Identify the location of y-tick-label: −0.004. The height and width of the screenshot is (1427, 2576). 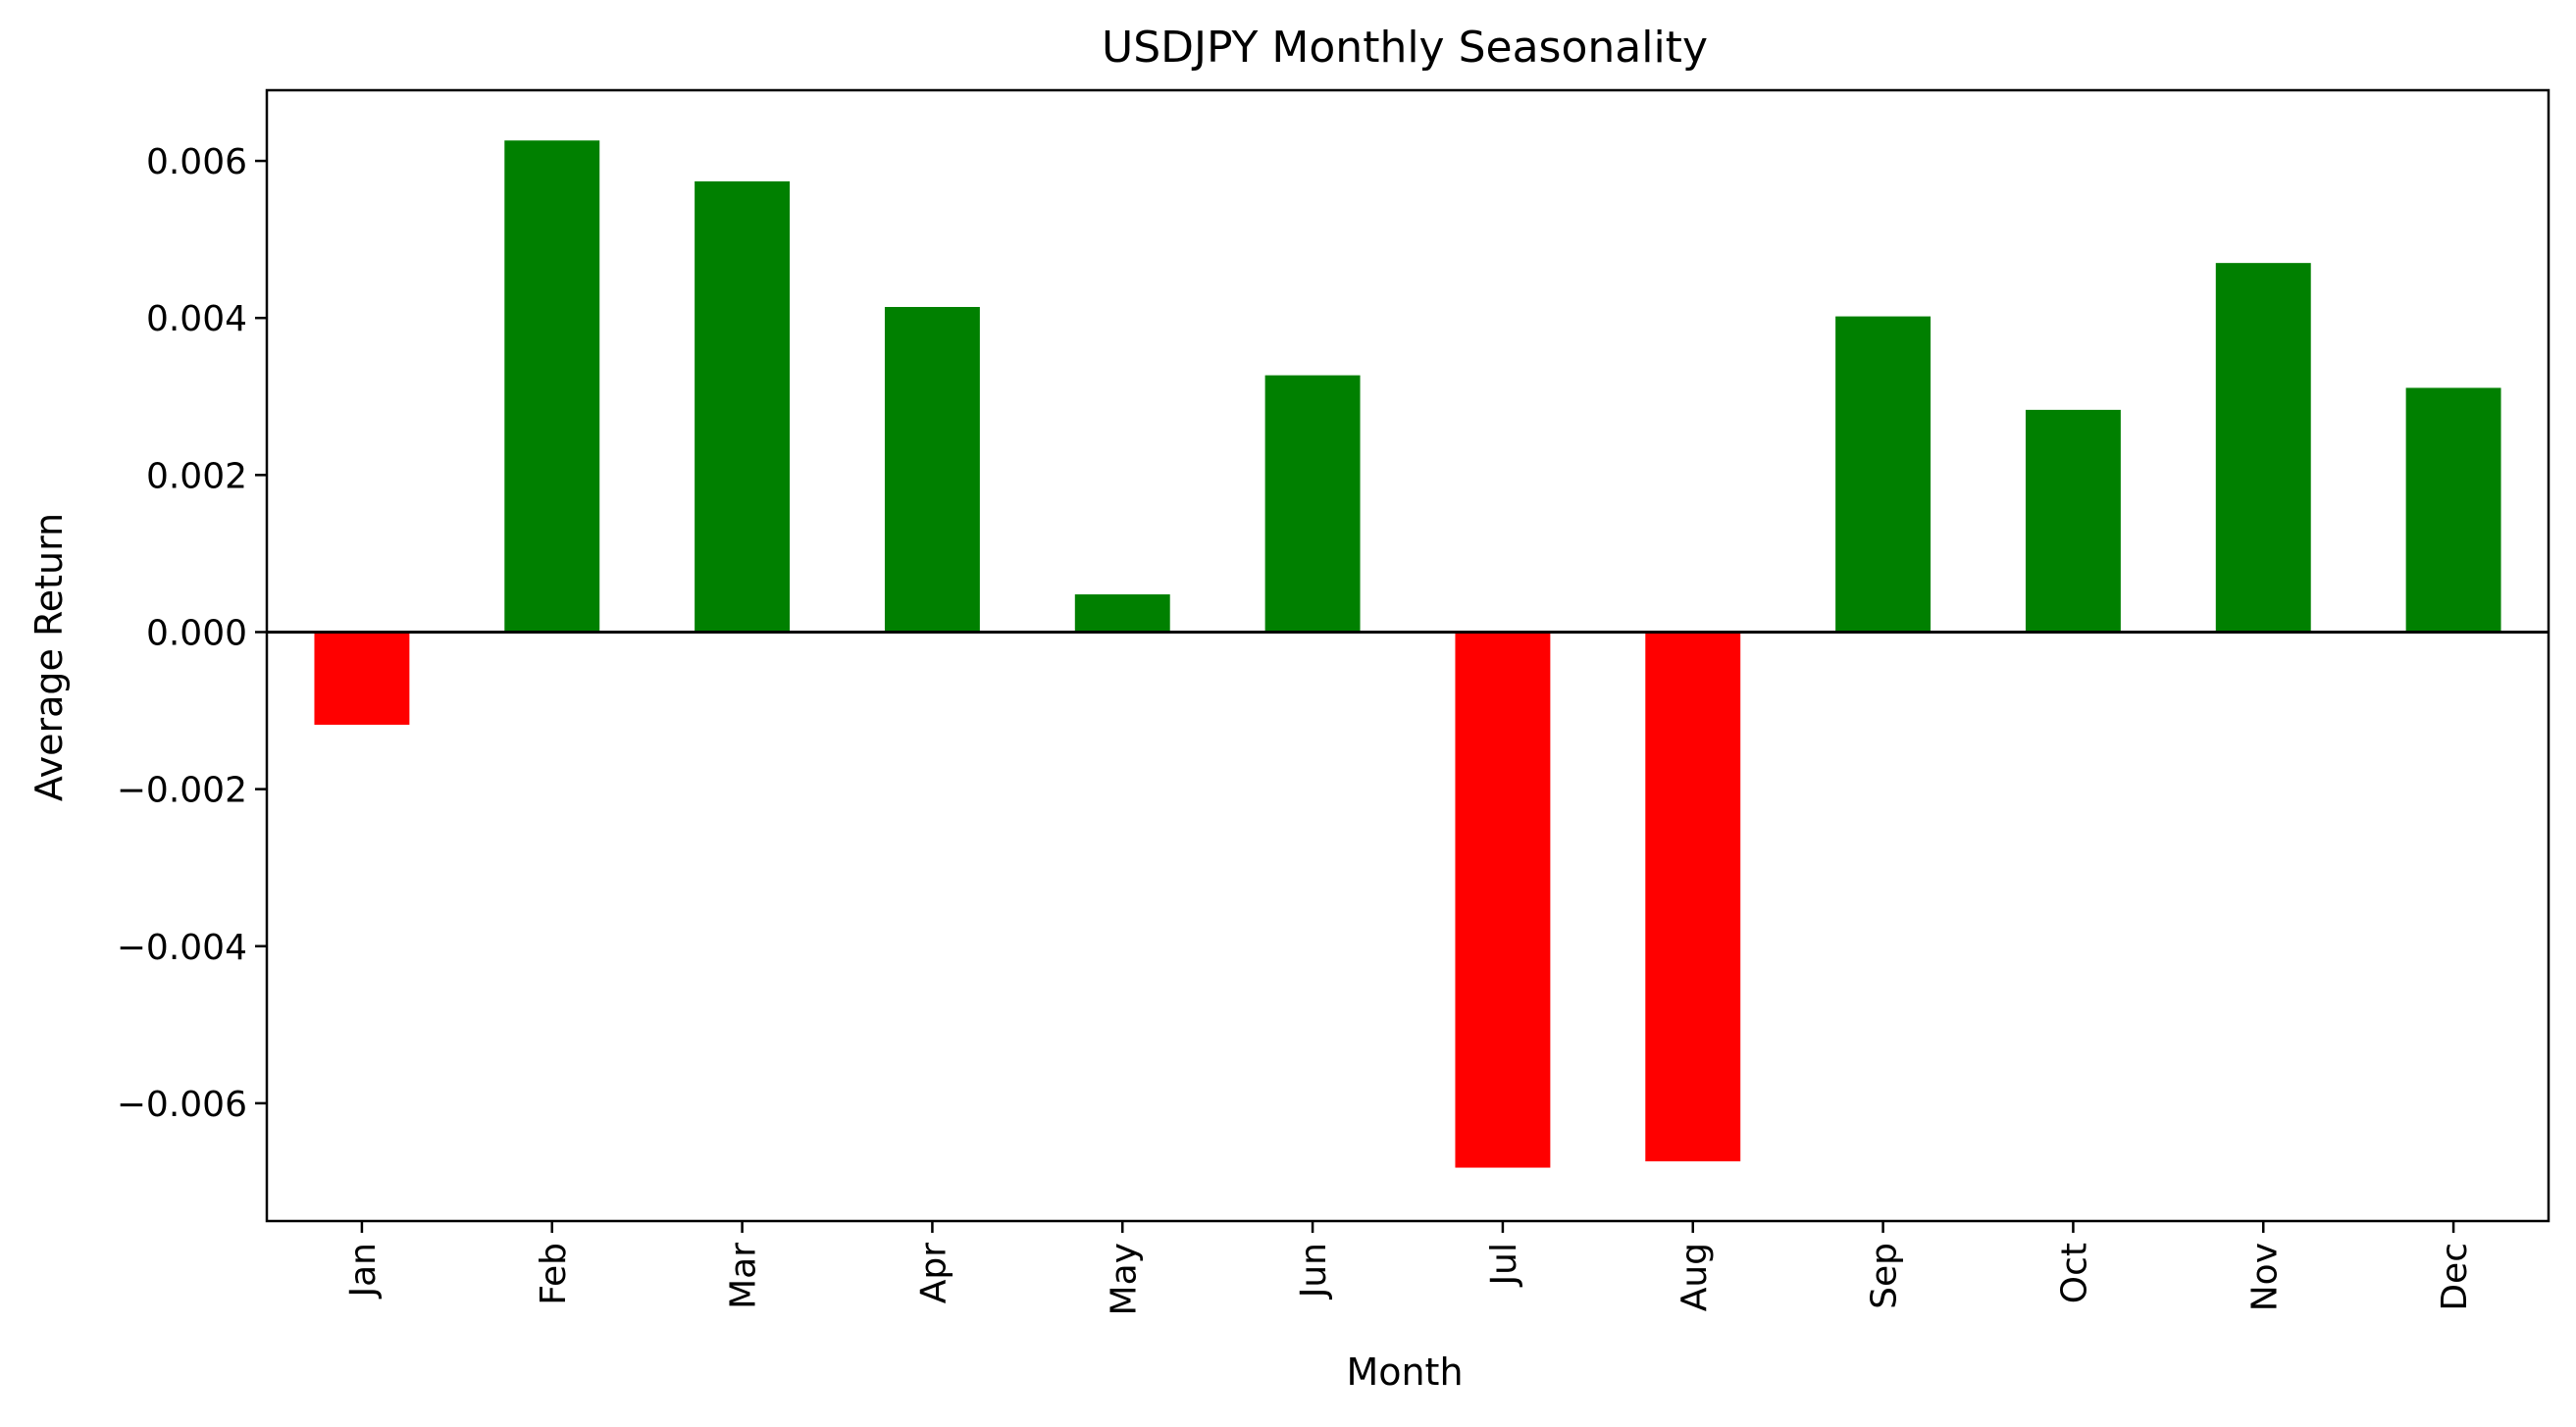
(182, 948).